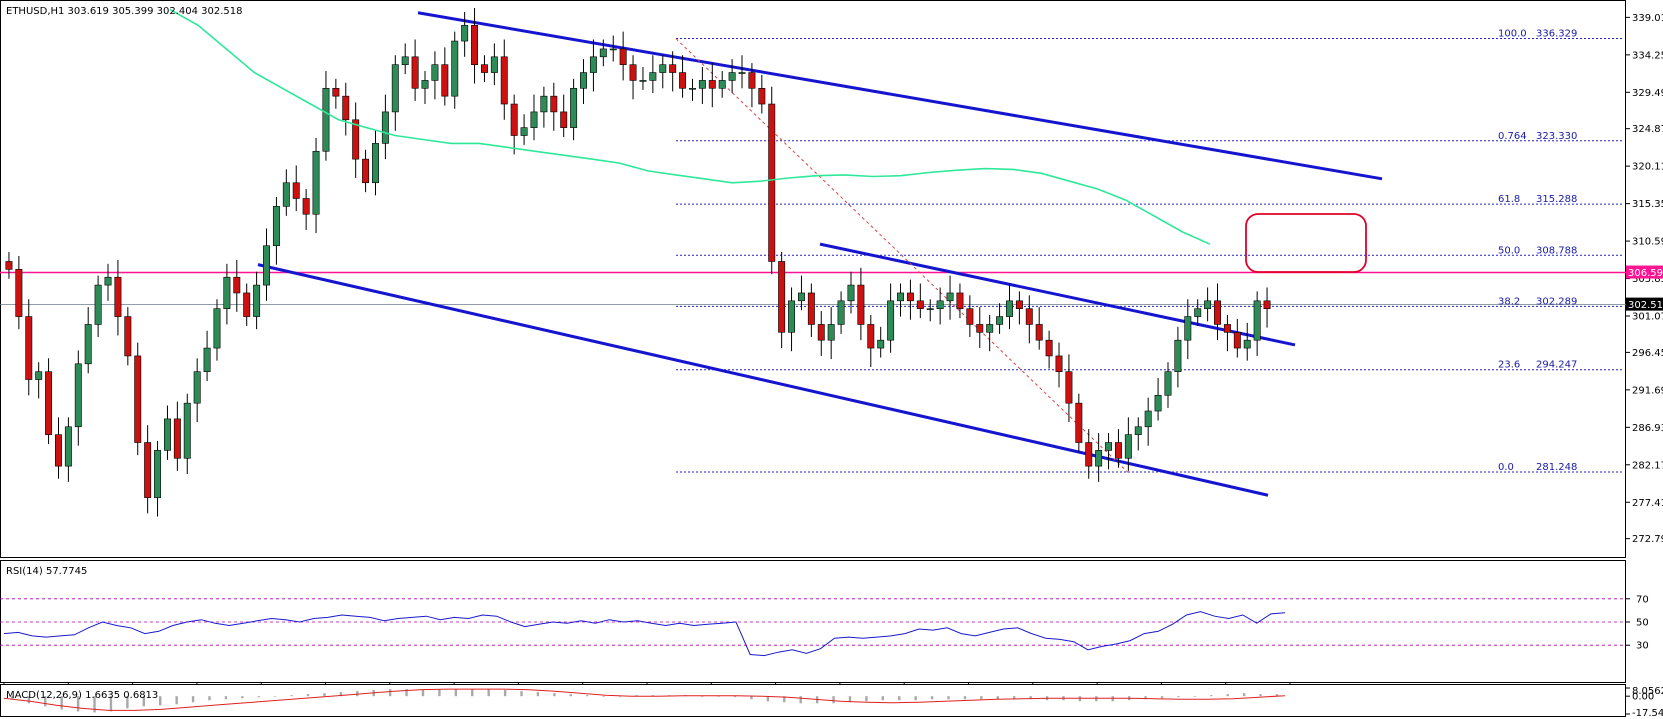 The image size is (1663, 719). I want to click on macd-panel-frame, so click(813, 700).